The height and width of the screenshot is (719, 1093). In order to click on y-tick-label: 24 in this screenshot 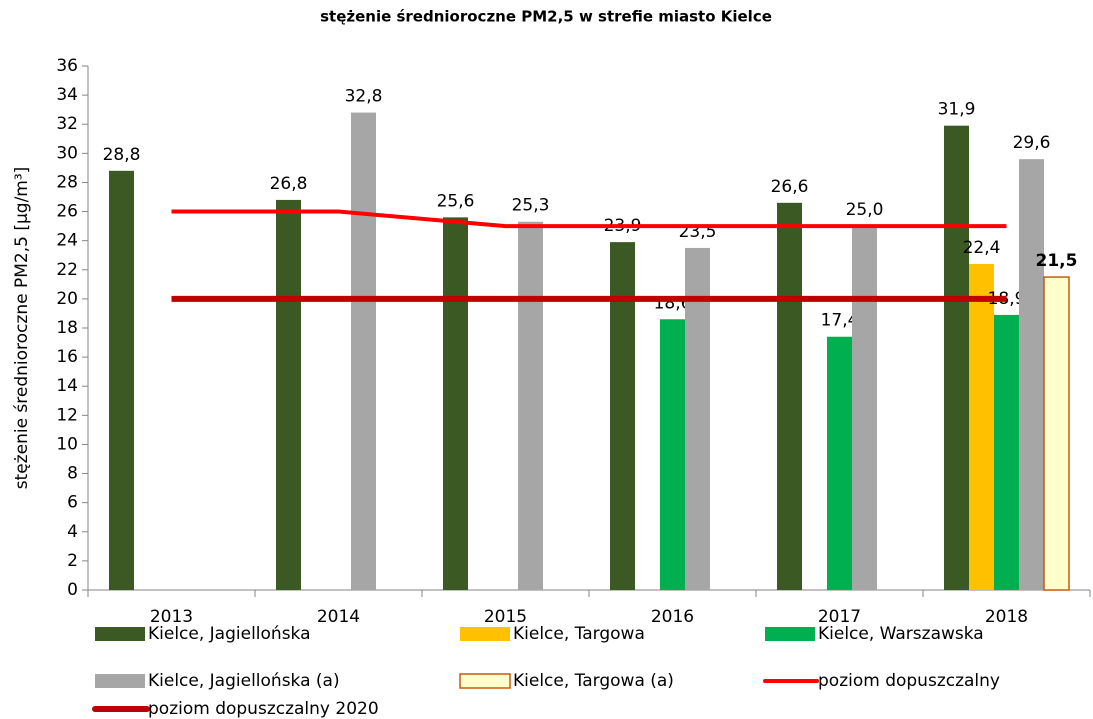, I will do `click(67, 241)`.